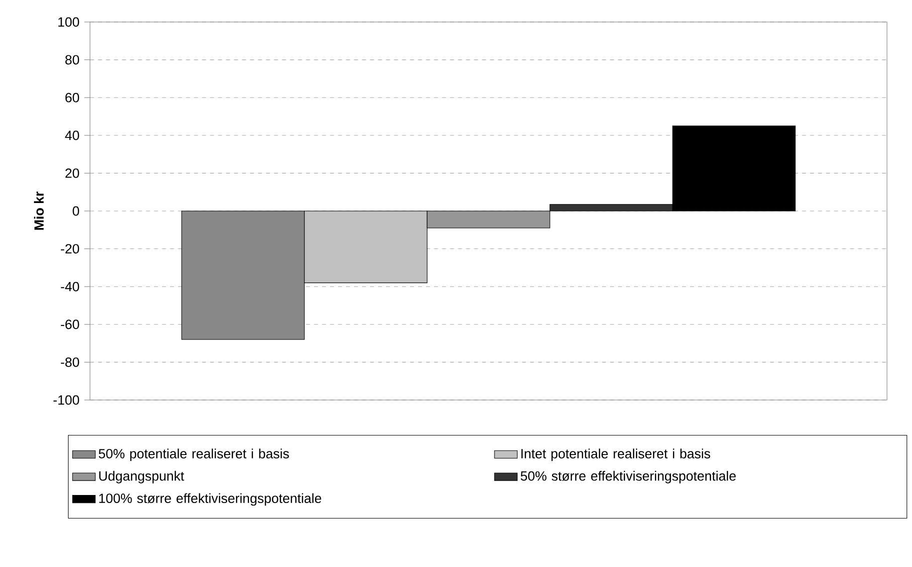  Describe the element at coordinates (70, 287) in the screenshot. I see `y-tick-label: -40` at that location.